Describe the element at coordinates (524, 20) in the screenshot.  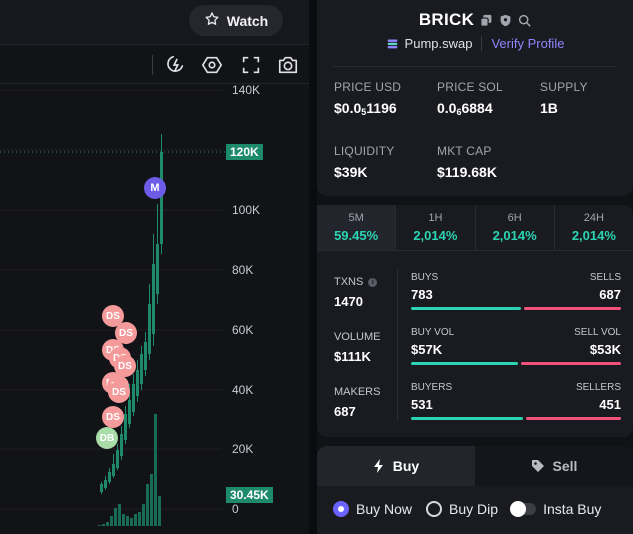
I see `search-icon` at that location.